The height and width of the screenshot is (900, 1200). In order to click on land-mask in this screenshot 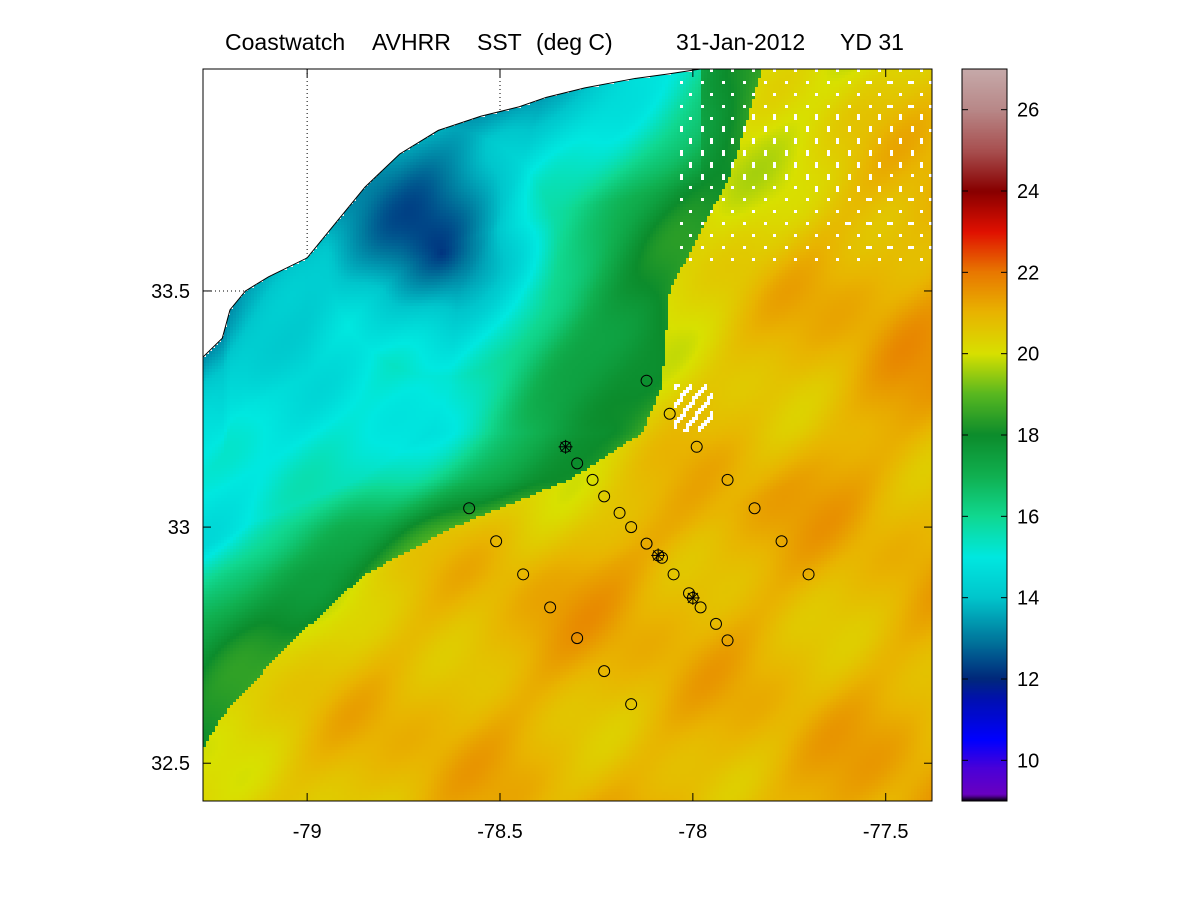, I will do `click(463, 213)`.